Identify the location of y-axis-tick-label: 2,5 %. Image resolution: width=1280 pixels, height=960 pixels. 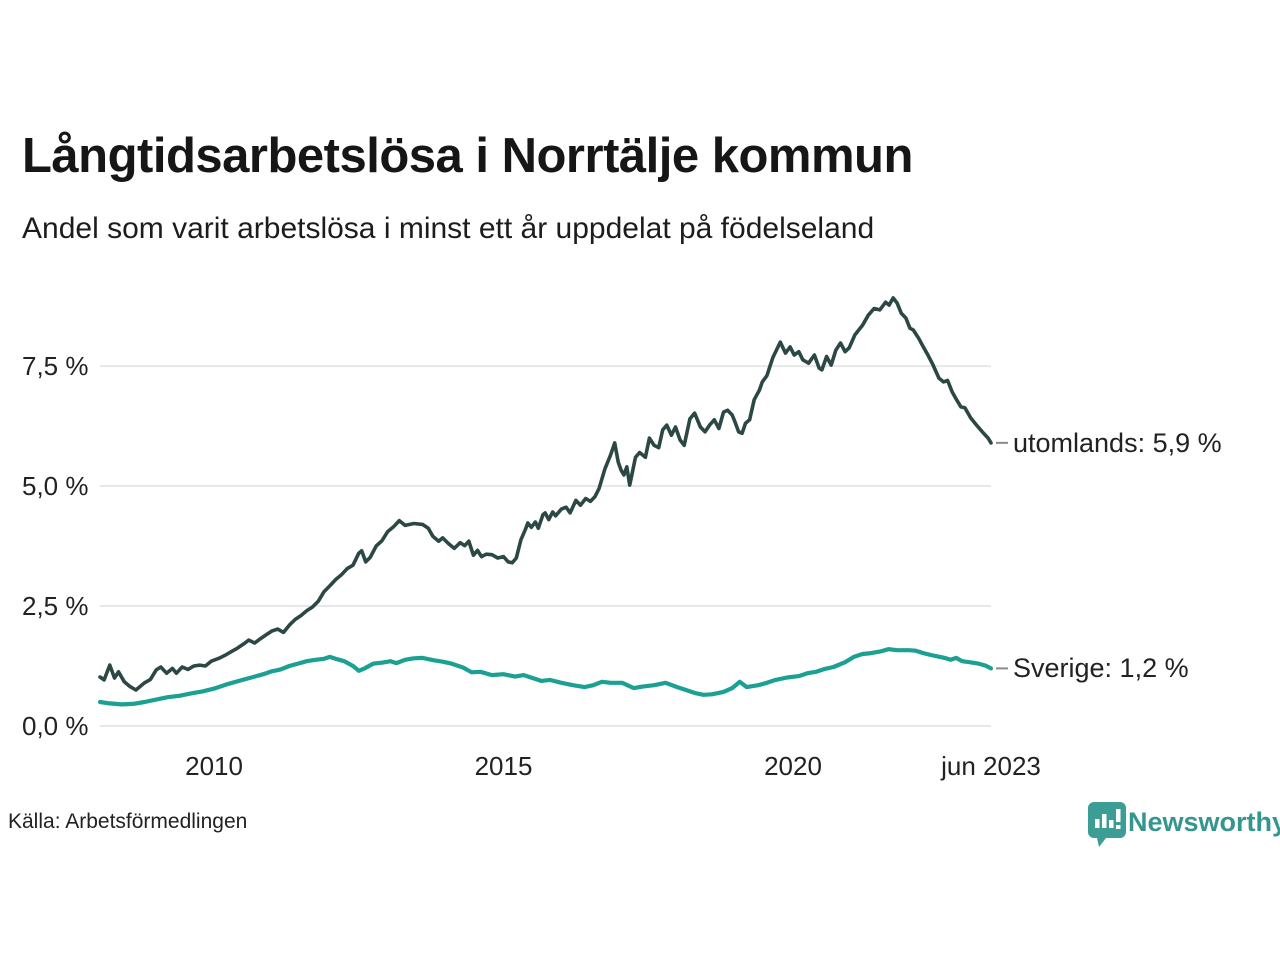
(55, 606).